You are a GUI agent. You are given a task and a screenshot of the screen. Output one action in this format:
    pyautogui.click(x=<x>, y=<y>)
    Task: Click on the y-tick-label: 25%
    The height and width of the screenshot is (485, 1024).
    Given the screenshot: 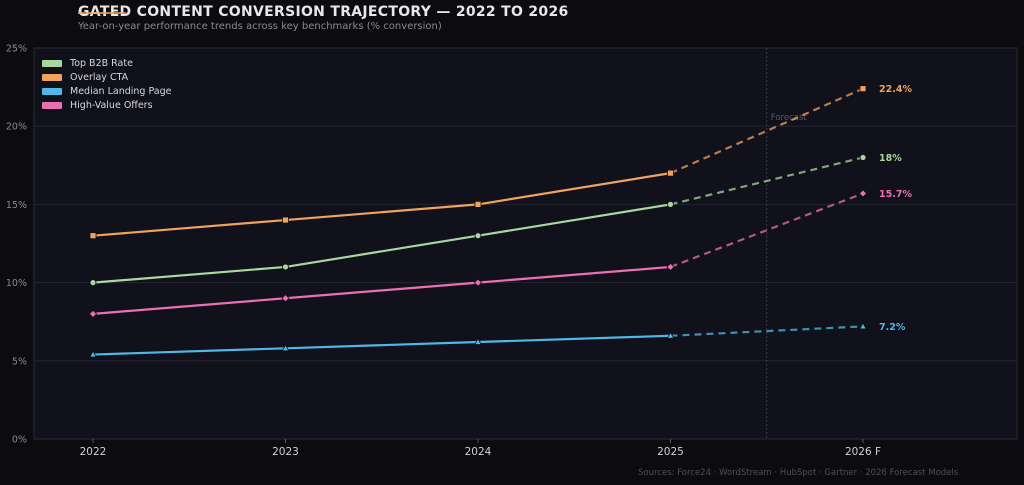 What is the action you would take?
    pyautogui.click(x=16, y=49)
    